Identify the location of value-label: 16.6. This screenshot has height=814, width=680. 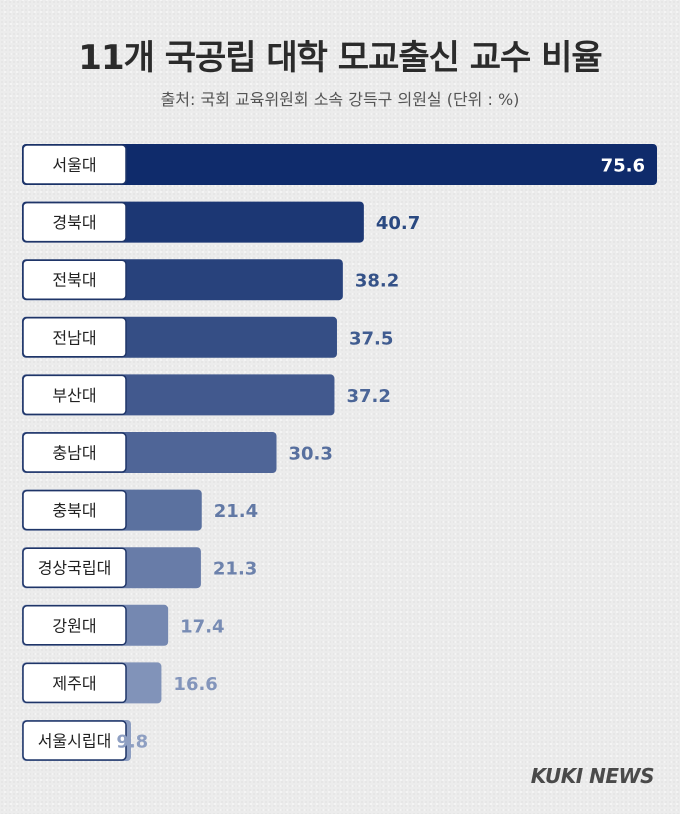
(195, 684).